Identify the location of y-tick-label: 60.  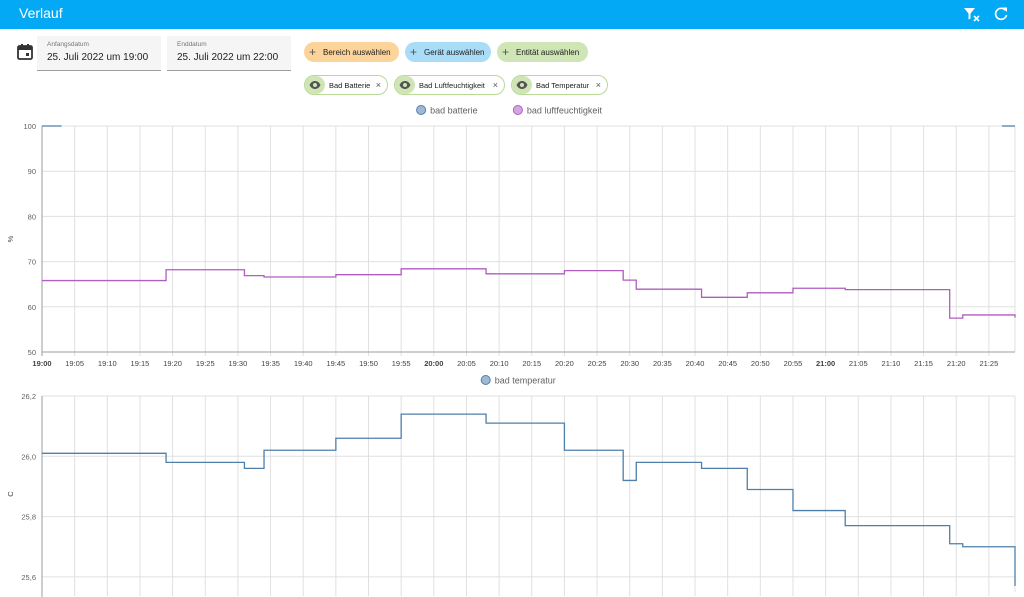
(32, 307).